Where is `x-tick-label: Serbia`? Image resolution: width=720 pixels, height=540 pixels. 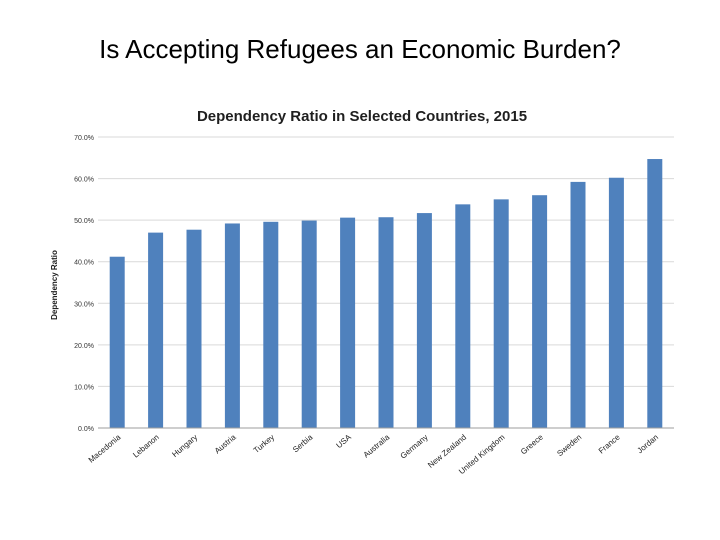
x-tick-label: Serbia is located at coordinates (303, 443).